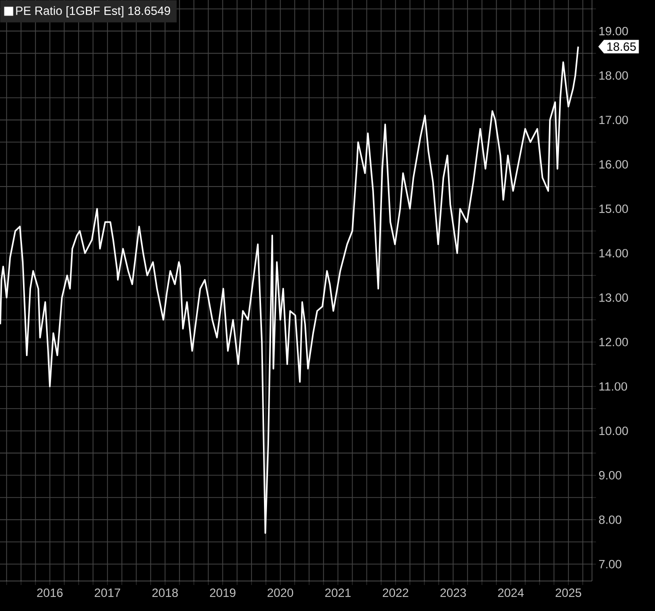 Image resolution: width=655 pixels, height=611 pixels. What do you see at coordinates (338, 592) in the screenshot?
I see `x-tick-label: 2021` at bounding box center [338, 592].